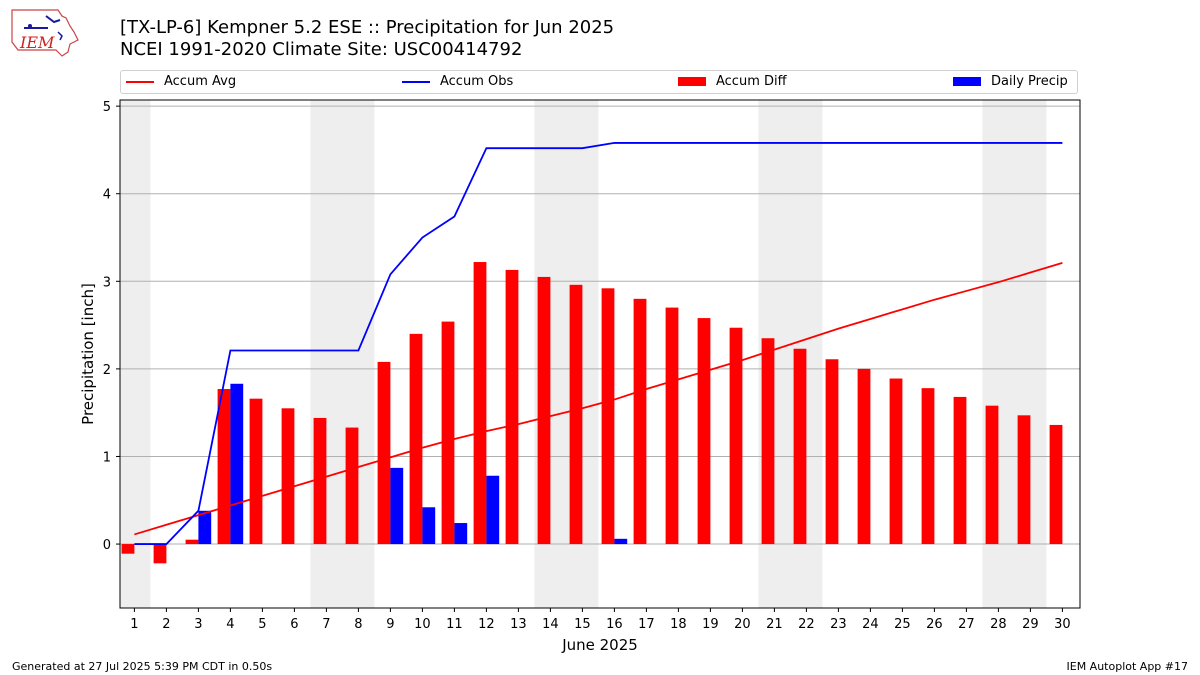 The width and height of the screenshot is (1200, 675). I want to click on x-tick-label: 17, so click(646, 624).